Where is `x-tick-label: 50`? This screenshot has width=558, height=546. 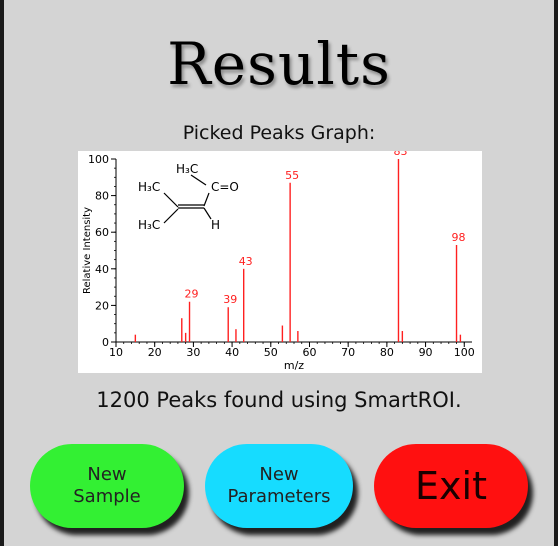 x-tick-label: 50 is located at coordinates (271, 352).